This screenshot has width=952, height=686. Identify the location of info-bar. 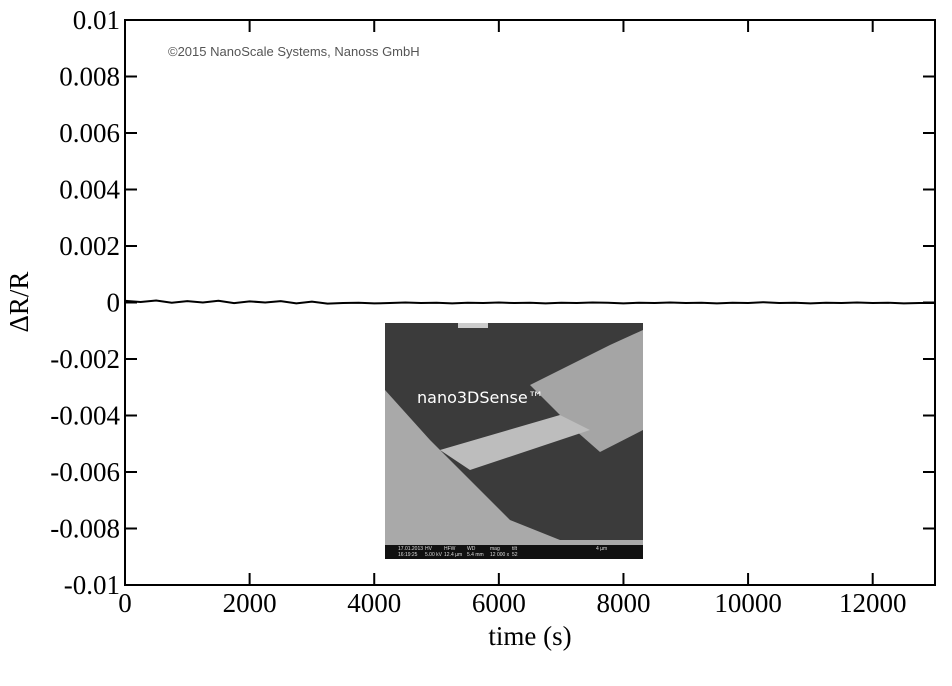
(514, 552).